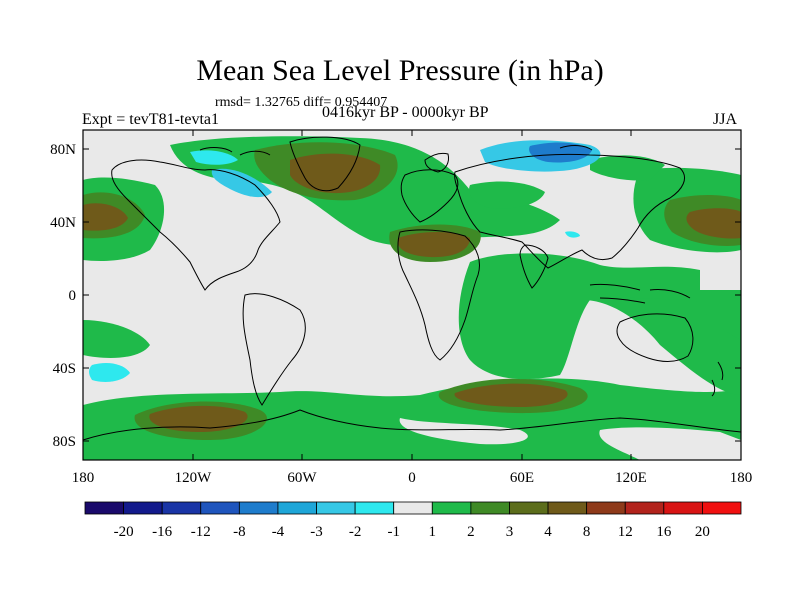  What do you see at coordinates (655, 337) in the screenshot?
I see `coast-australia` at bounding box center [655, 337].